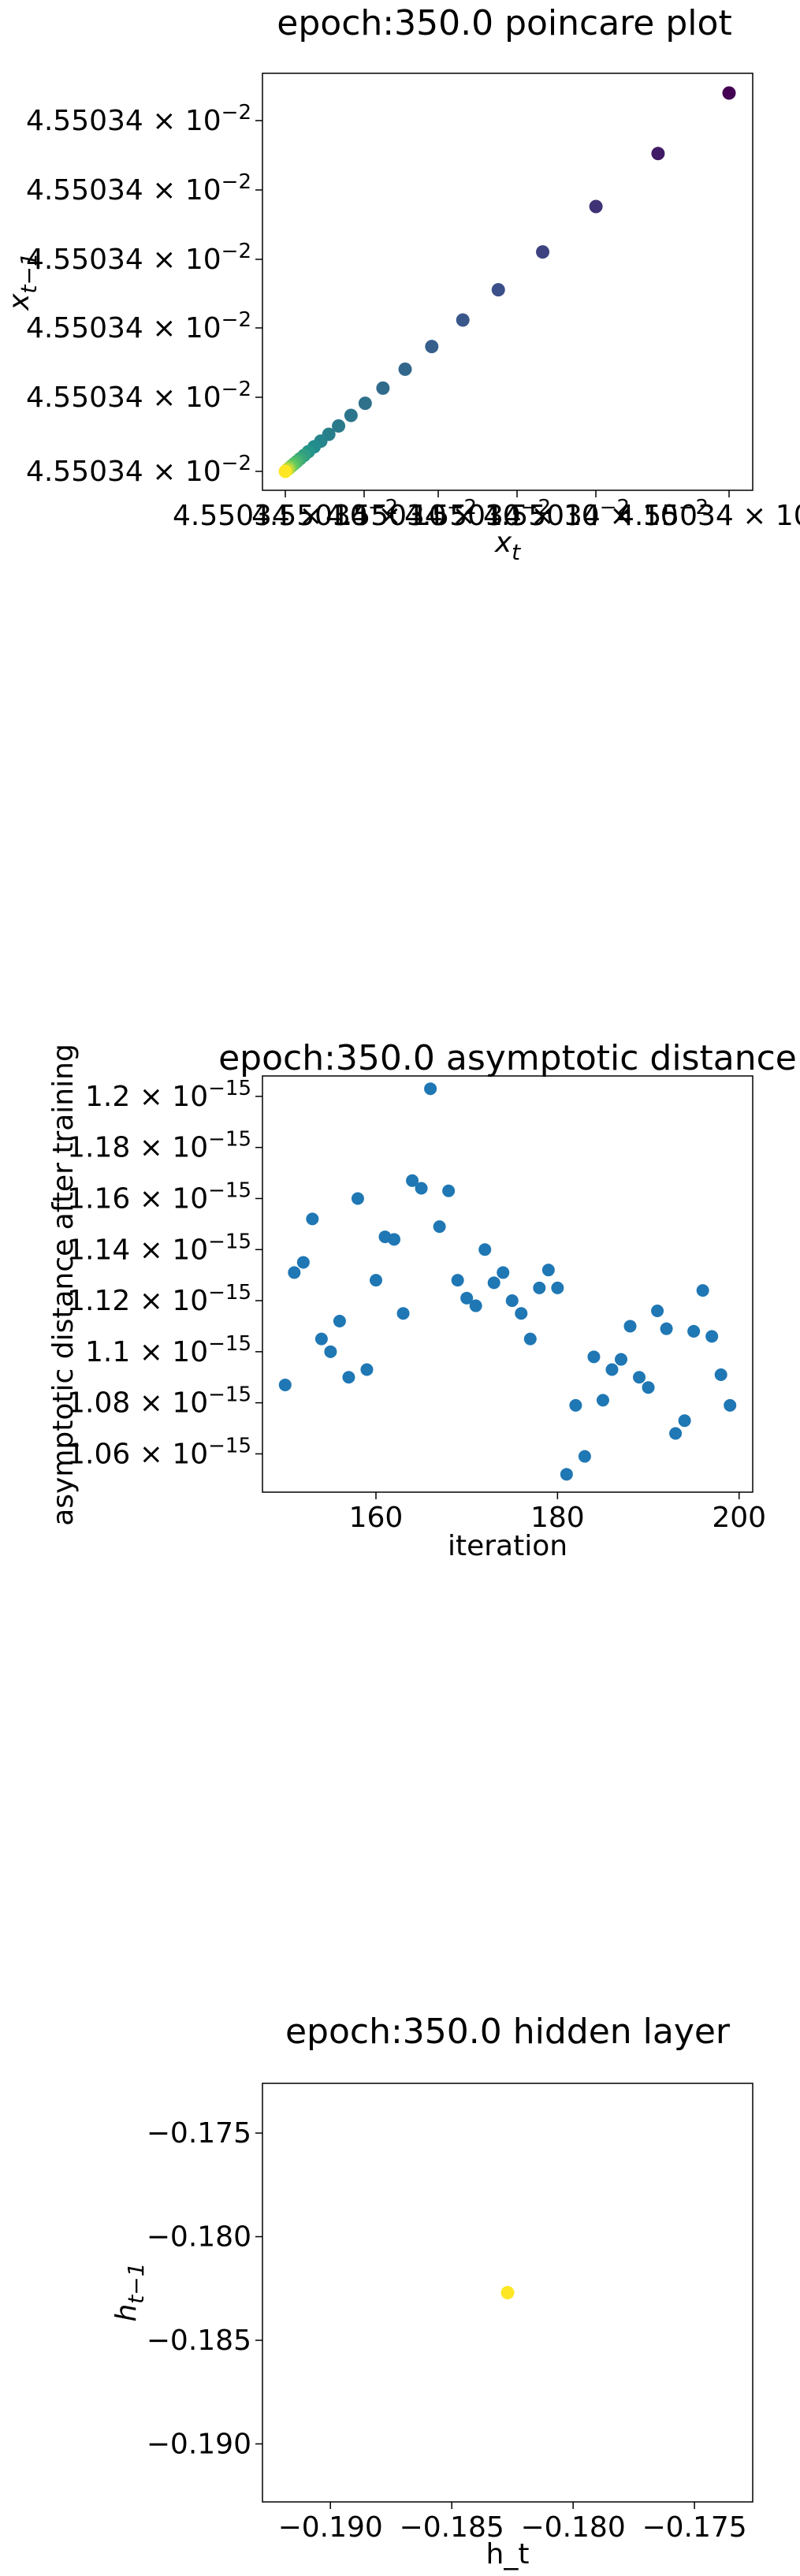 The height and width of the screenshot is (2576, 800). I want to click on x-tick-label: 160, so click(376, 1518).